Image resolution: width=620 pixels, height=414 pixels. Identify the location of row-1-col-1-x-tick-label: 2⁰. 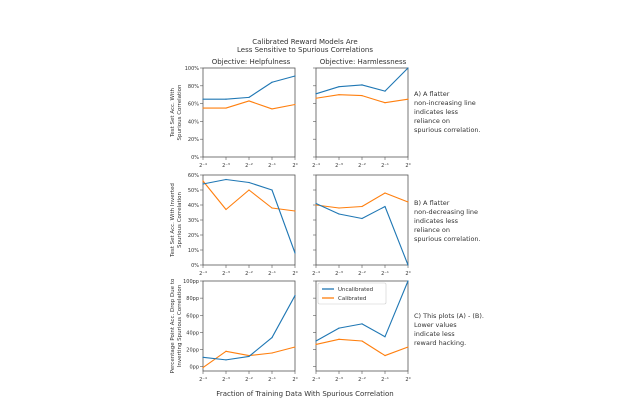
(294, 166).